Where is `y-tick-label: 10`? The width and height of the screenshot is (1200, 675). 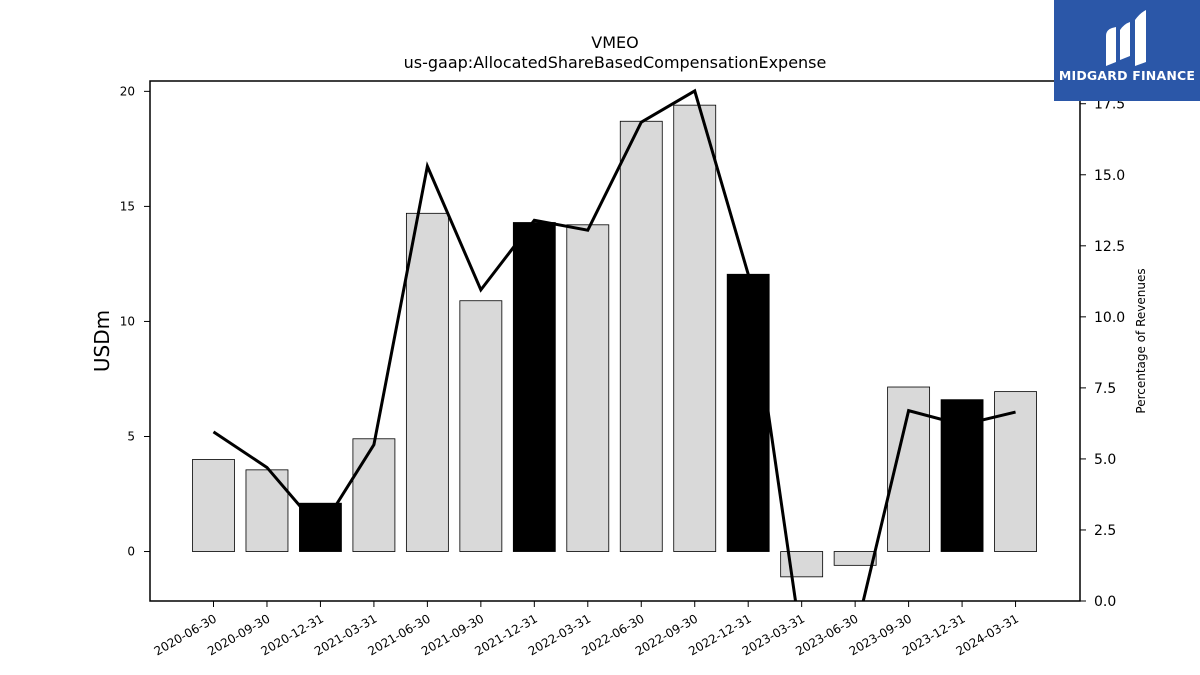 y-tick-label: 10 is located at coordinates (127, 321).